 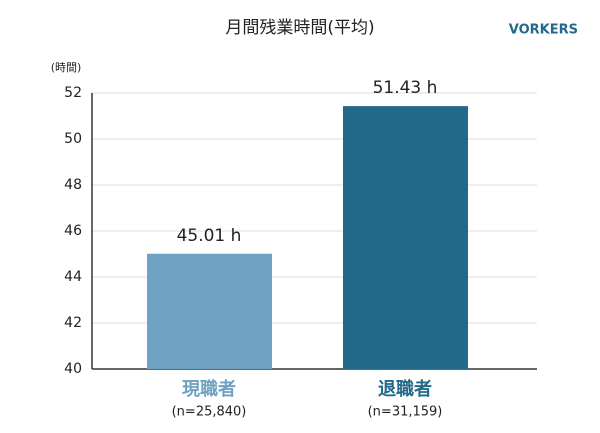 I want to click on y-tick-label: 48, so click(x=73, y=185).